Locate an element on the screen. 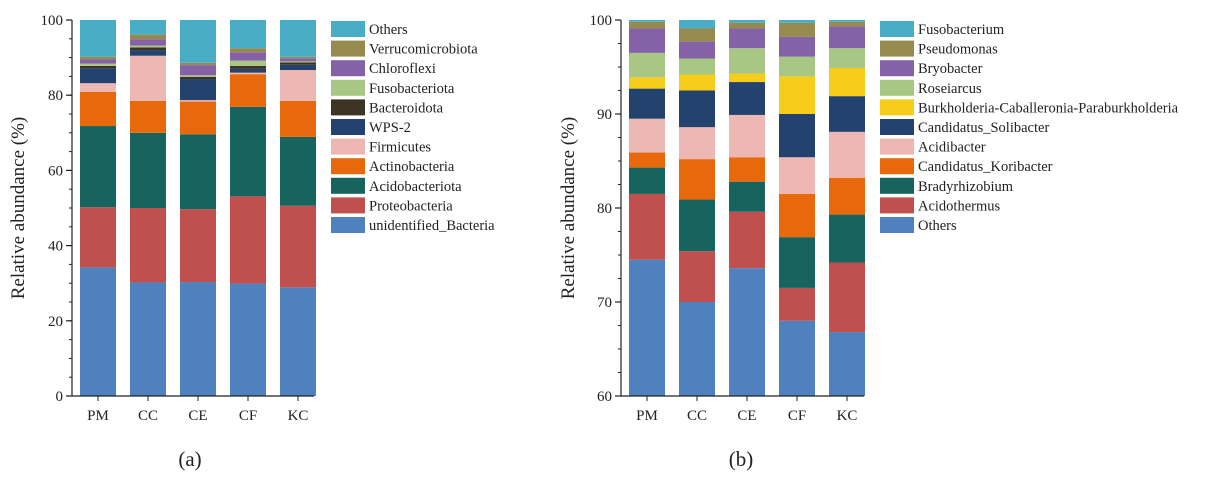 The width and height of the screenshot is (1210, 479). legend-swatch-Candidatus_Koribacter is located at coordinates (897, 166).